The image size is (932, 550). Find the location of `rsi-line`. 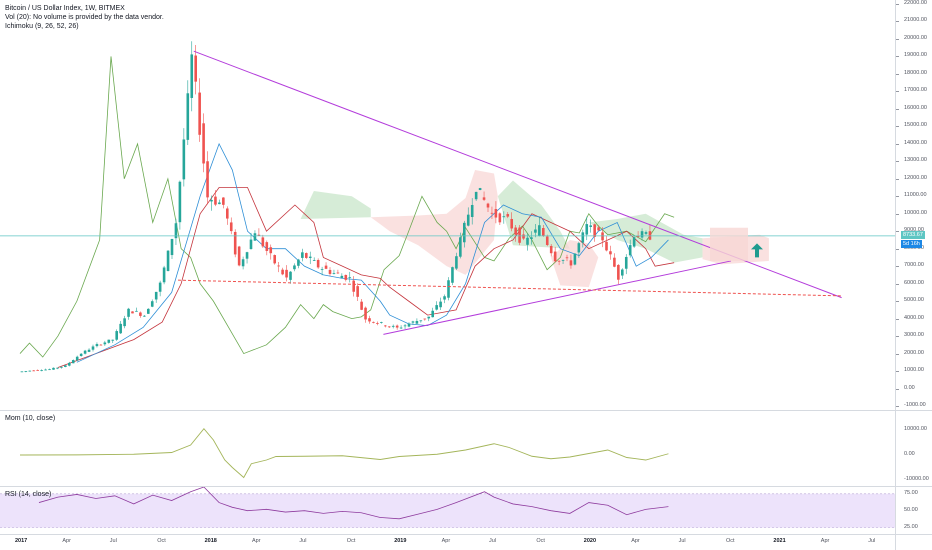

rsi-line is located at coordinates (353, 503).